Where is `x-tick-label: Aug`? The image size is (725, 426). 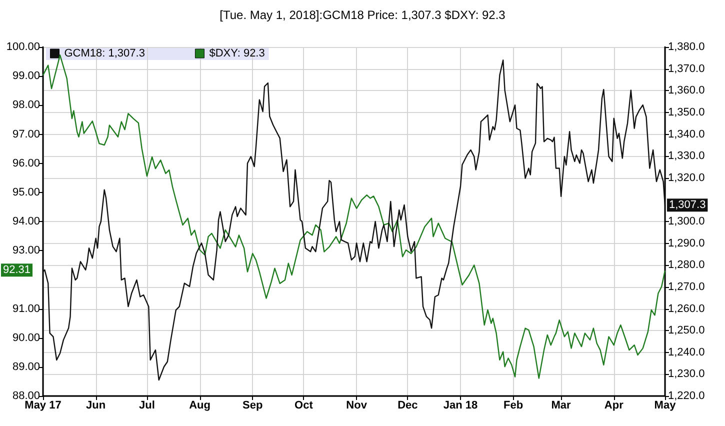 x-tick-label: Aug is located at coordinates (199, 406).